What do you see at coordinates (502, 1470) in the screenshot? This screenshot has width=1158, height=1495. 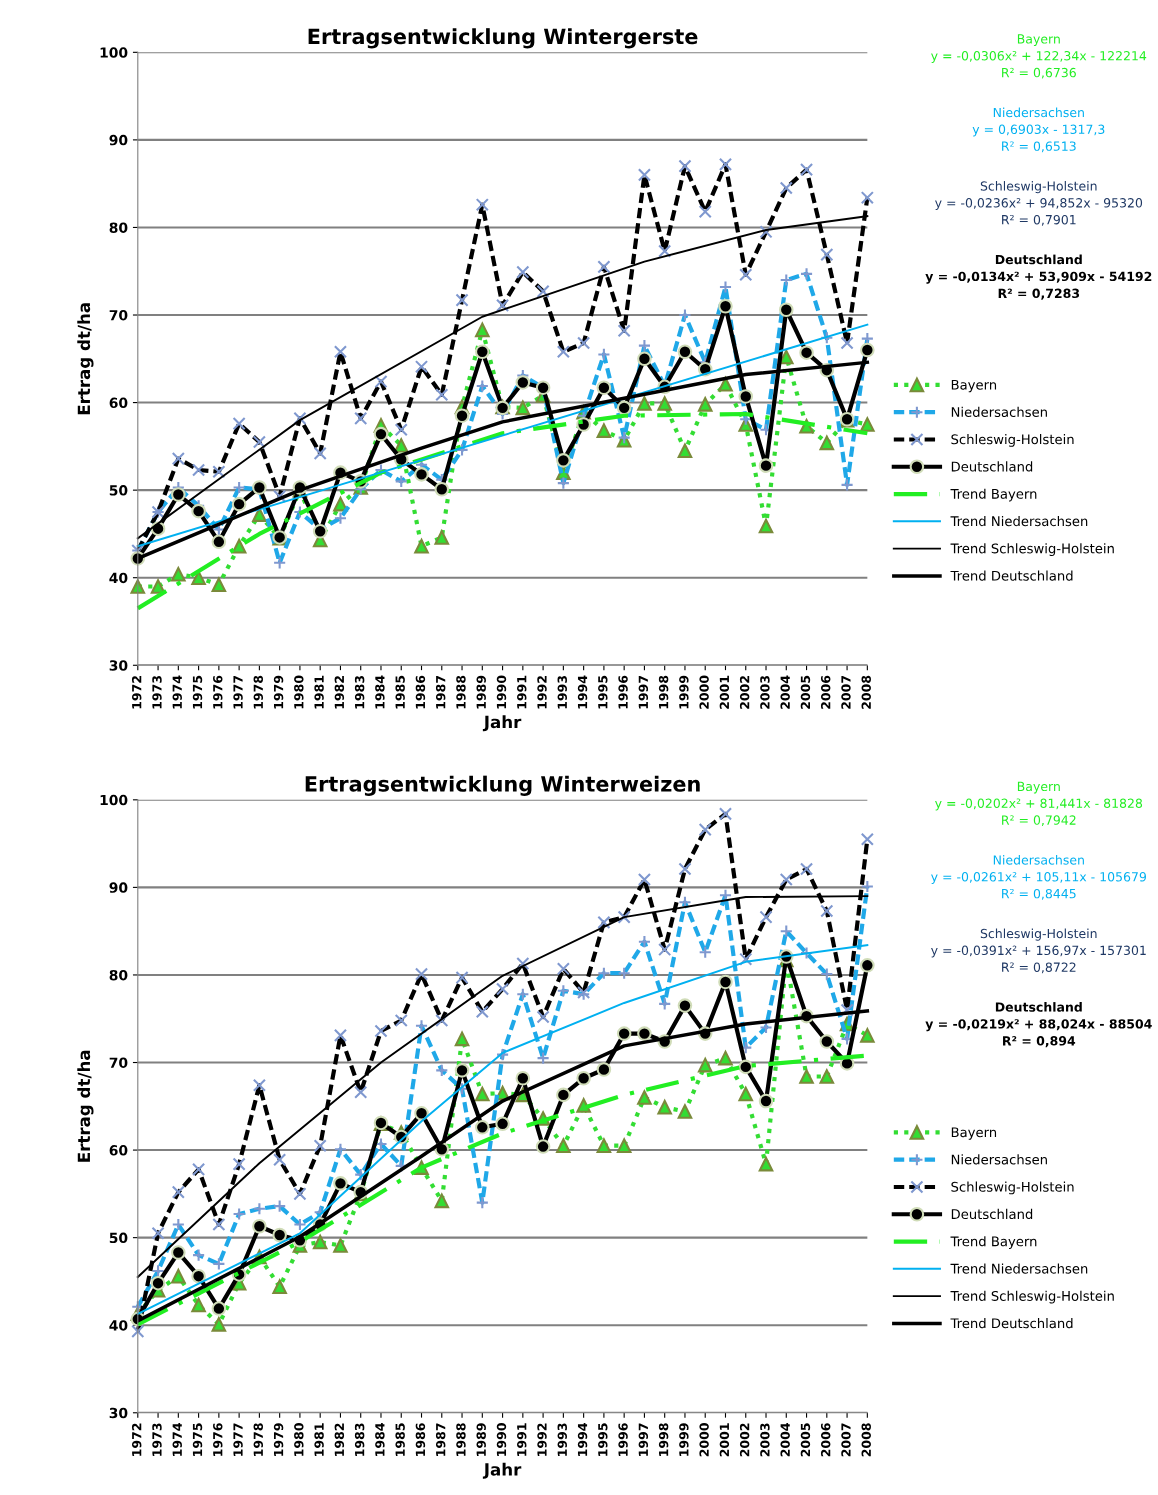 I see `x-axis-title: Jahr` at bounding box center [502, 1470].